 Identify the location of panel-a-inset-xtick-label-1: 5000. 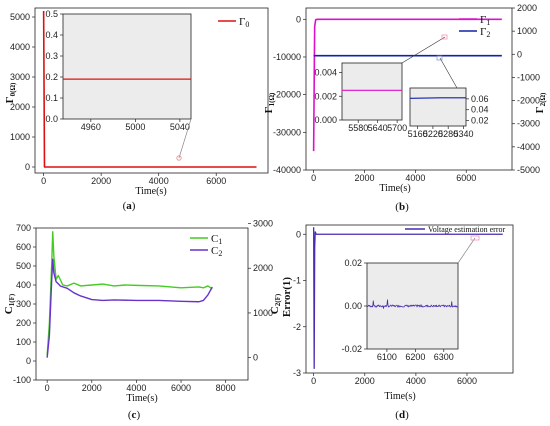
(135, 127).